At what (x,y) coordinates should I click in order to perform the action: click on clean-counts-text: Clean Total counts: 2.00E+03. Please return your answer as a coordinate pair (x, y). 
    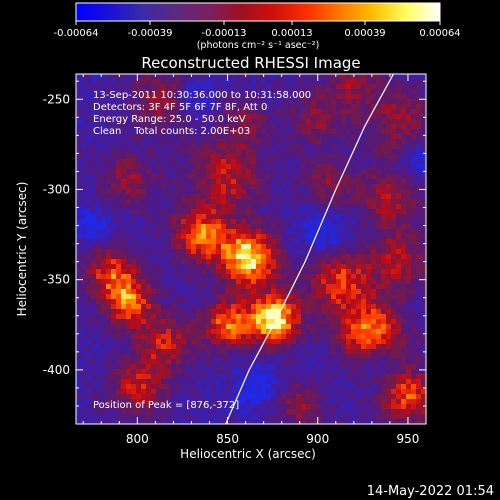
    Looking at the image, I should click on (171, 131).